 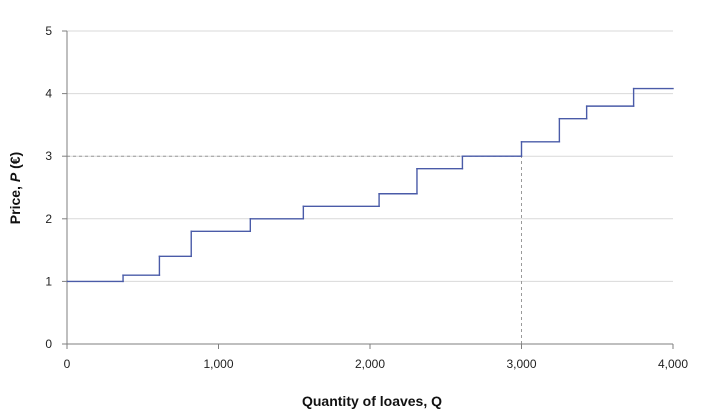 What do you see at coordinates (56, 187) in the screenshot?
I see `y-tick-labels: 0 1 2 3 4 5` at bounding box center [56, 187].